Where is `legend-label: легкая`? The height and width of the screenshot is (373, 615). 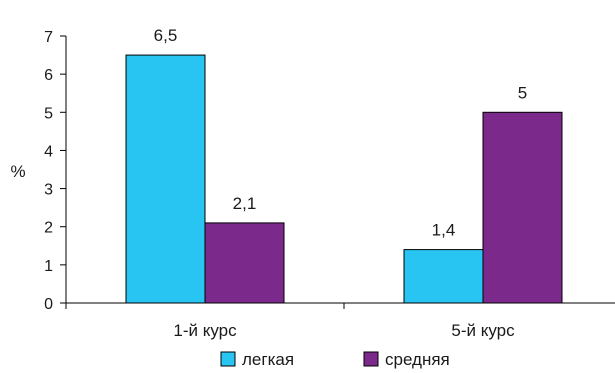
legend-label: легкая is located at coordinates (268, 359).